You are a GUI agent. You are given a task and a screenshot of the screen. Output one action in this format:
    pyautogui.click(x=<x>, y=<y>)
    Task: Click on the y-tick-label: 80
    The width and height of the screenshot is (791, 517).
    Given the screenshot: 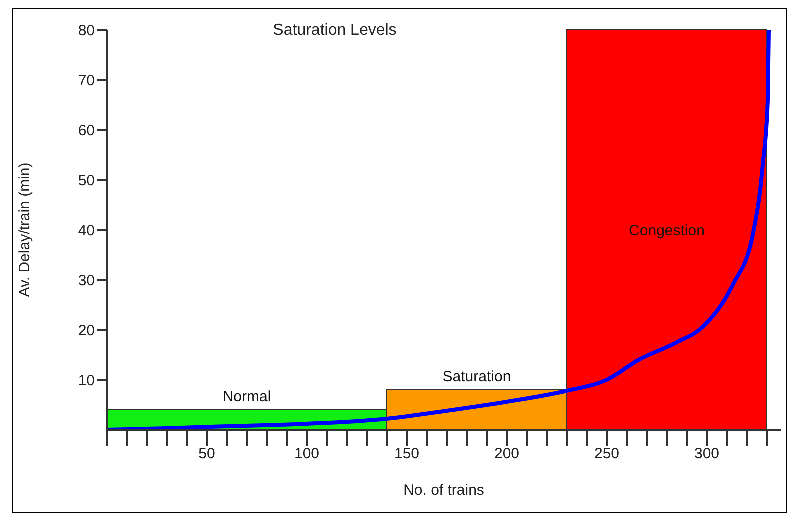 What is the action you would take?
    pyautogui.click(x=86, y=31)
    